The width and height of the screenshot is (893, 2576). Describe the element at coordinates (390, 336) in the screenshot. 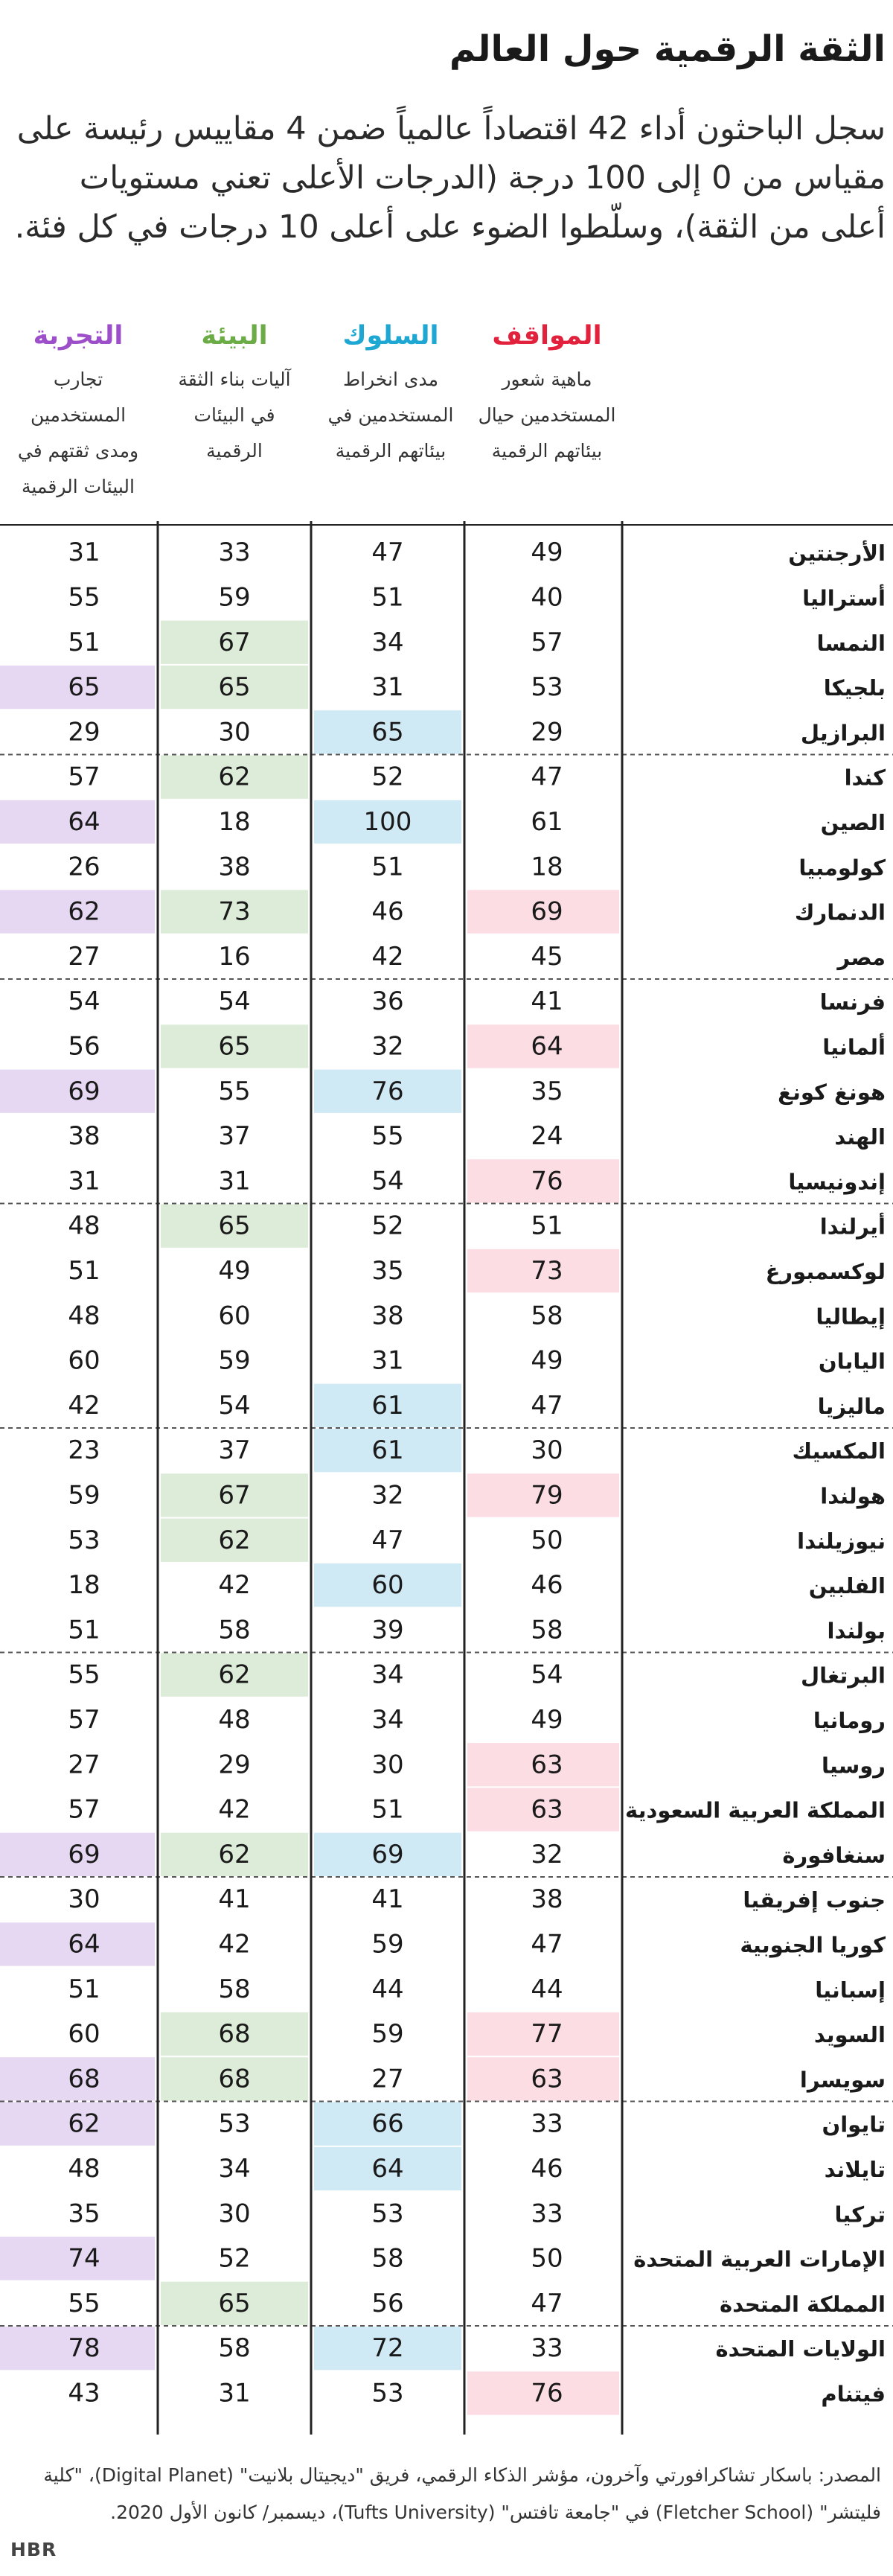

I see `column-label-behavior: السلوك` at that location.